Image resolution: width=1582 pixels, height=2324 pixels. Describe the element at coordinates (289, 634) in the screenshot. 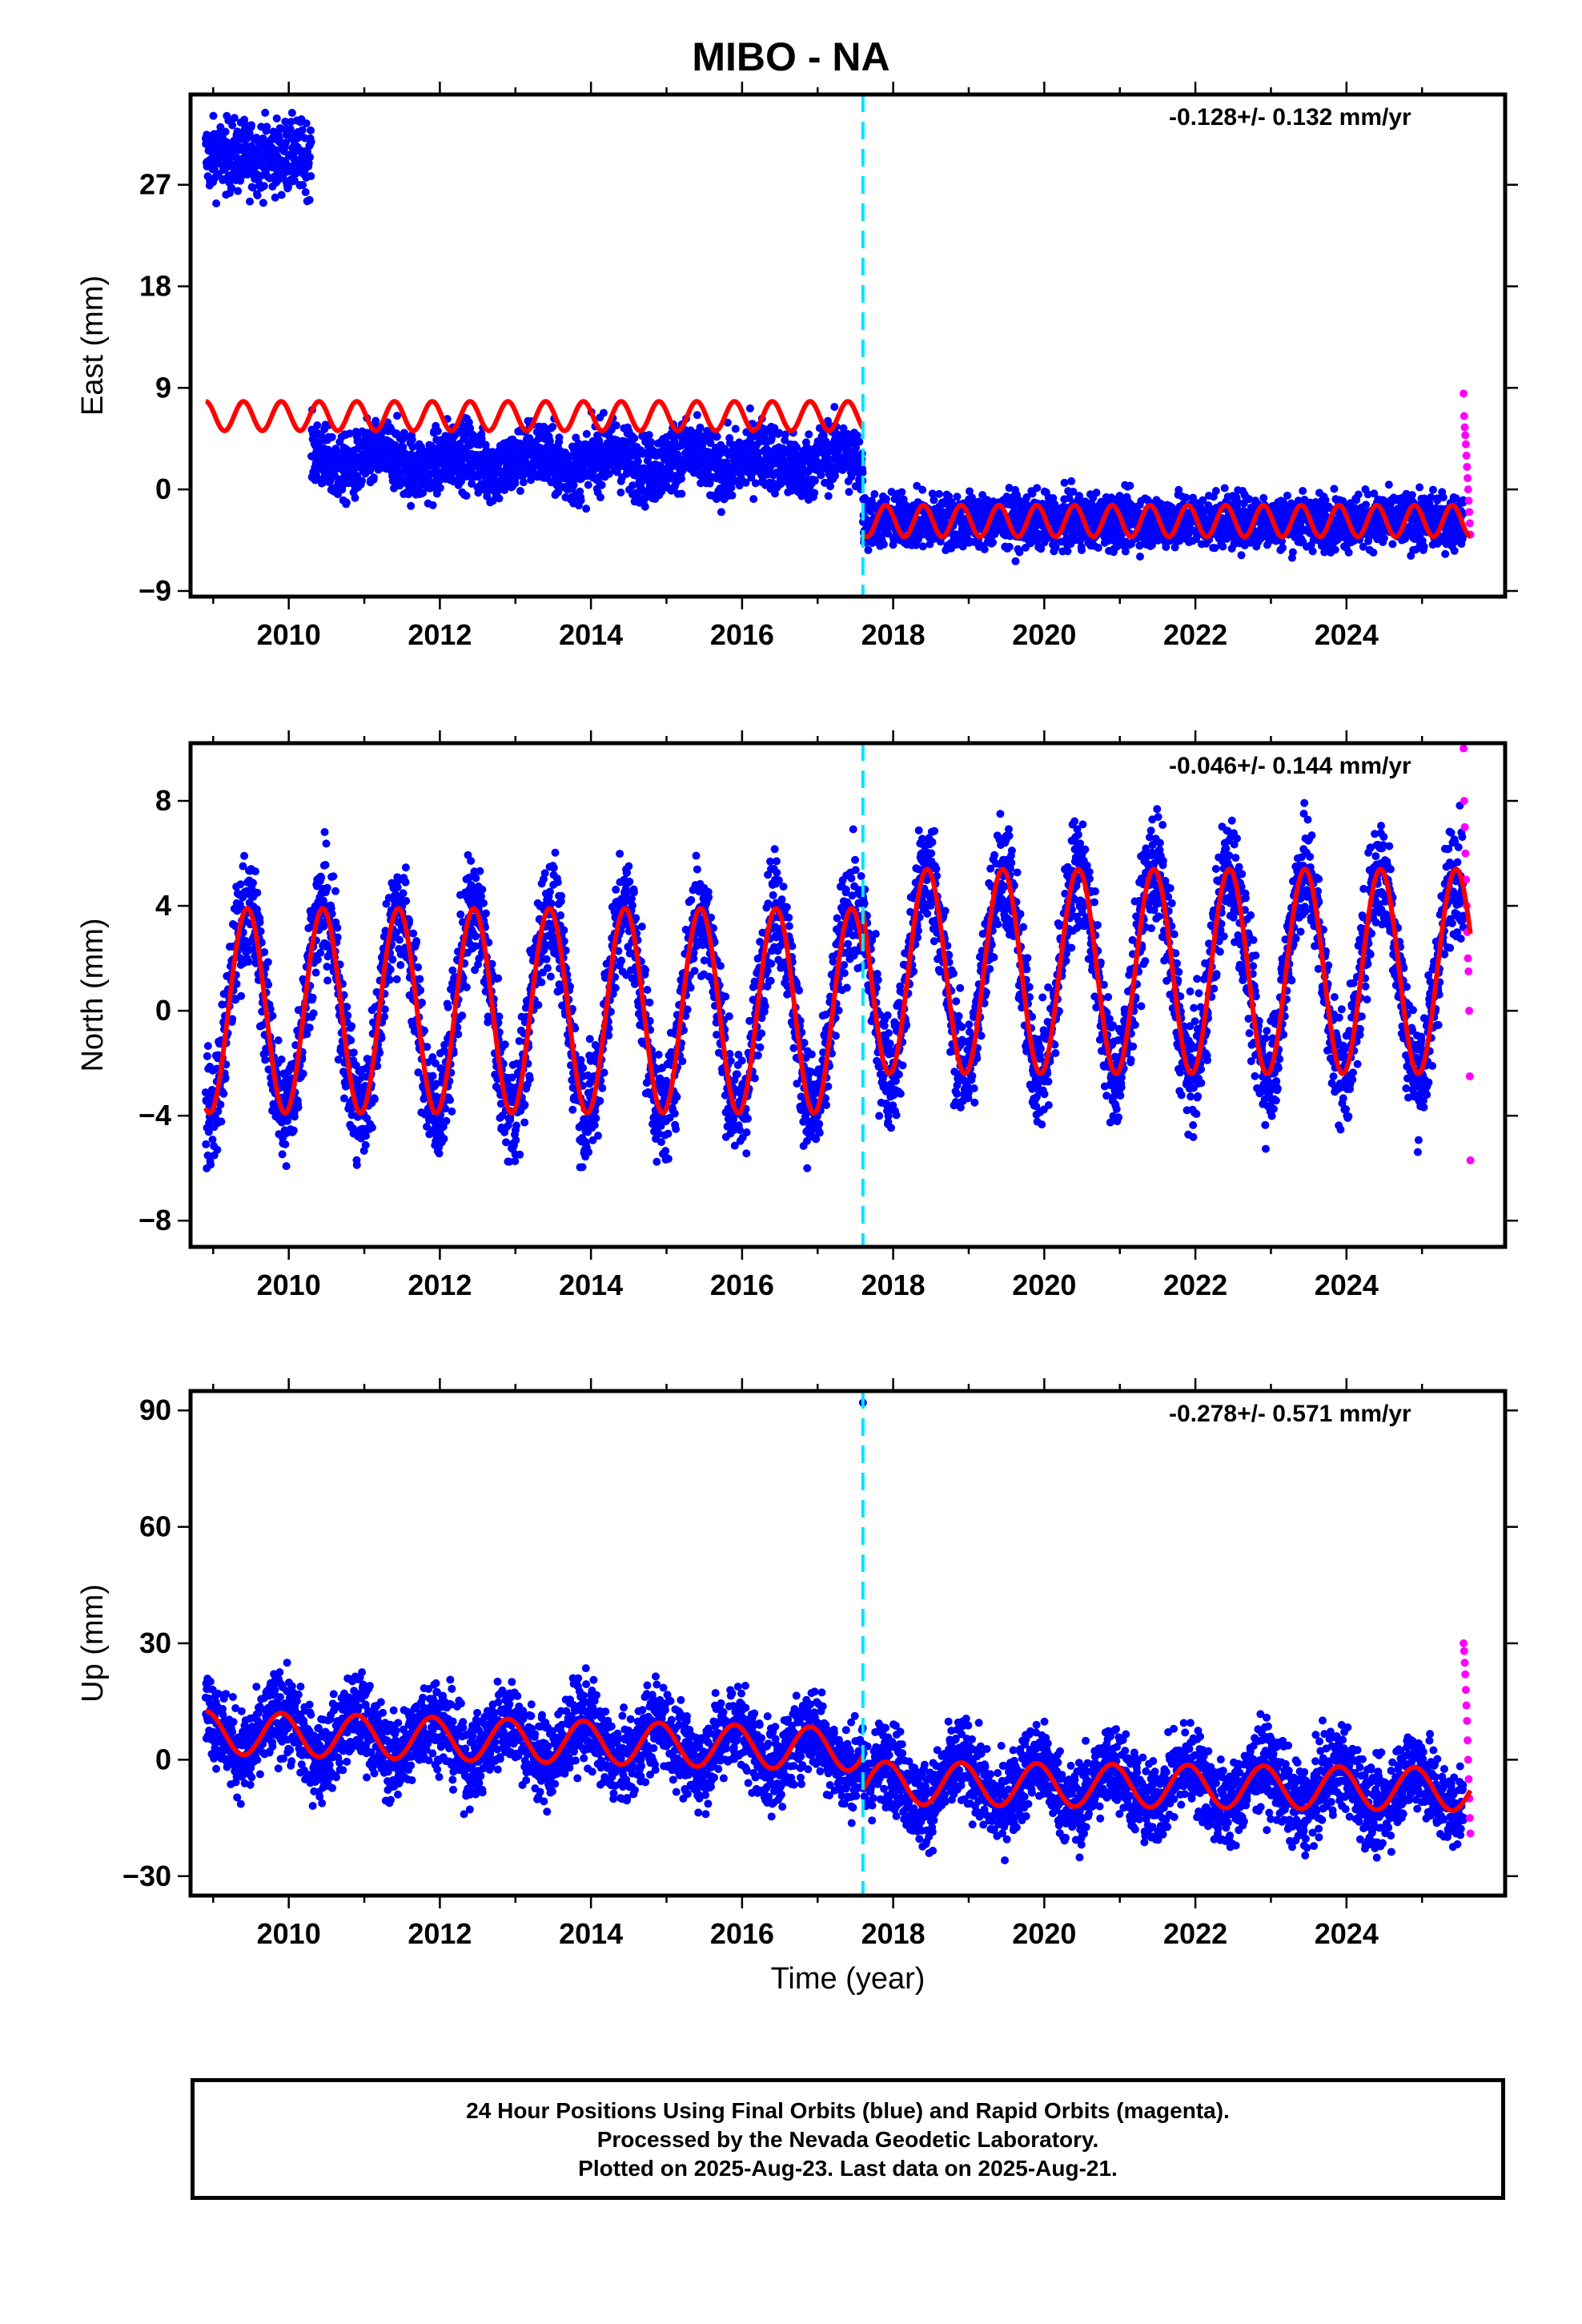

I see `x-tick-label: 2010` at that location.